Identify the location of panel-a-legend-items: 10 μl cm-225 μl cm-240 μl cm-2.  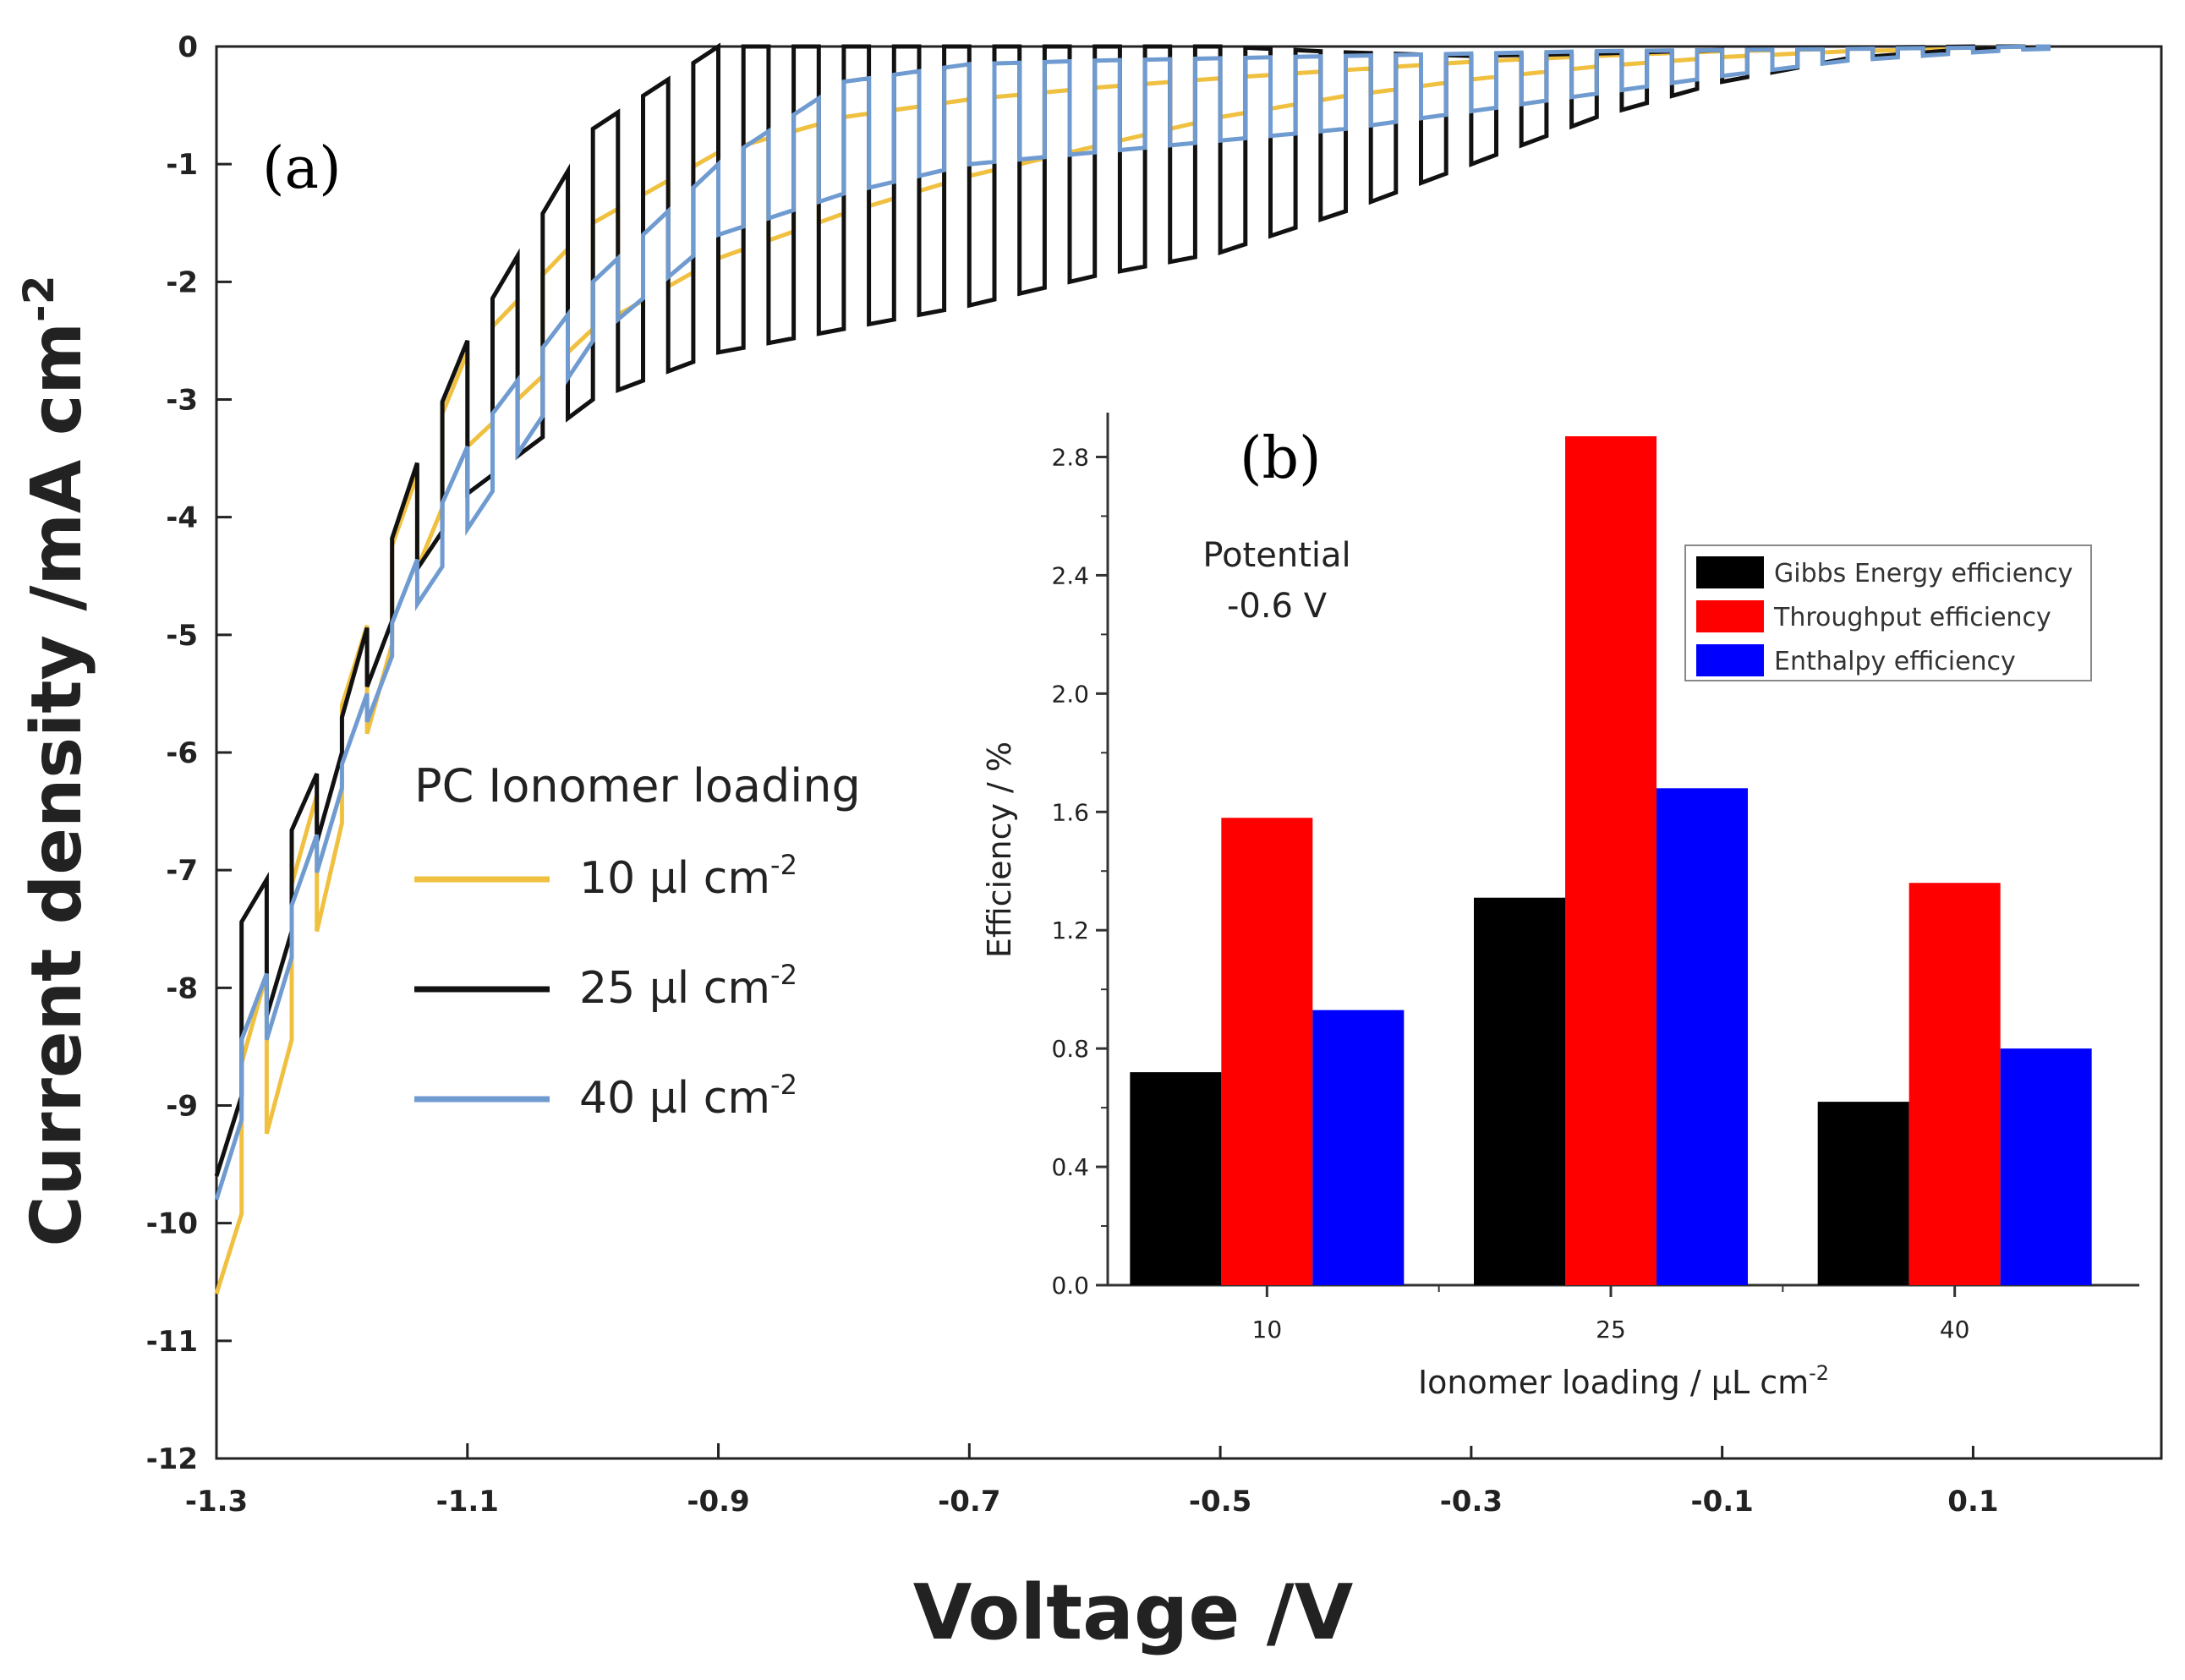
(605, 986).